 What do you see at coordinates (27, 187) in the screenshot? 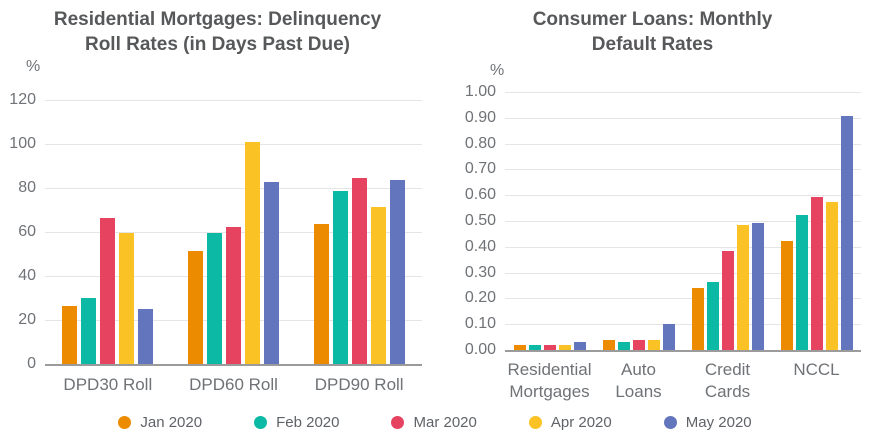
I see `y-axis-tick-label: 80` at bounding box center [27, 187].